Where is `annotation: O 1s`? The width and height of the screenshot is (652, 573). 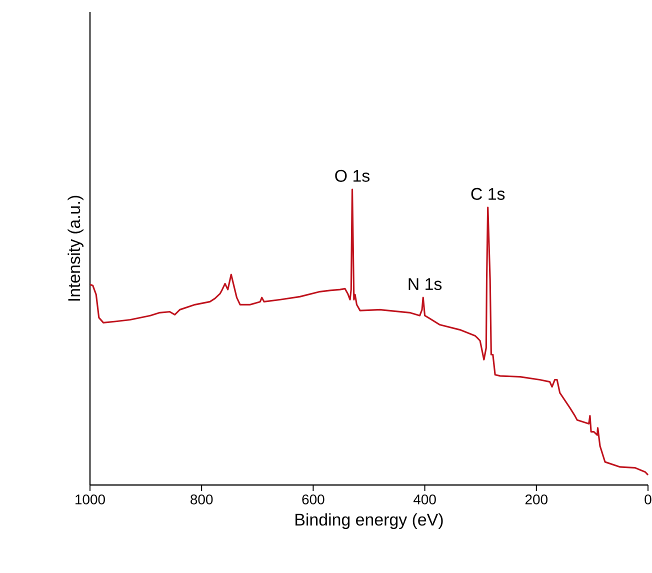 annotation: O 1s is located at coordinates (352, 176).